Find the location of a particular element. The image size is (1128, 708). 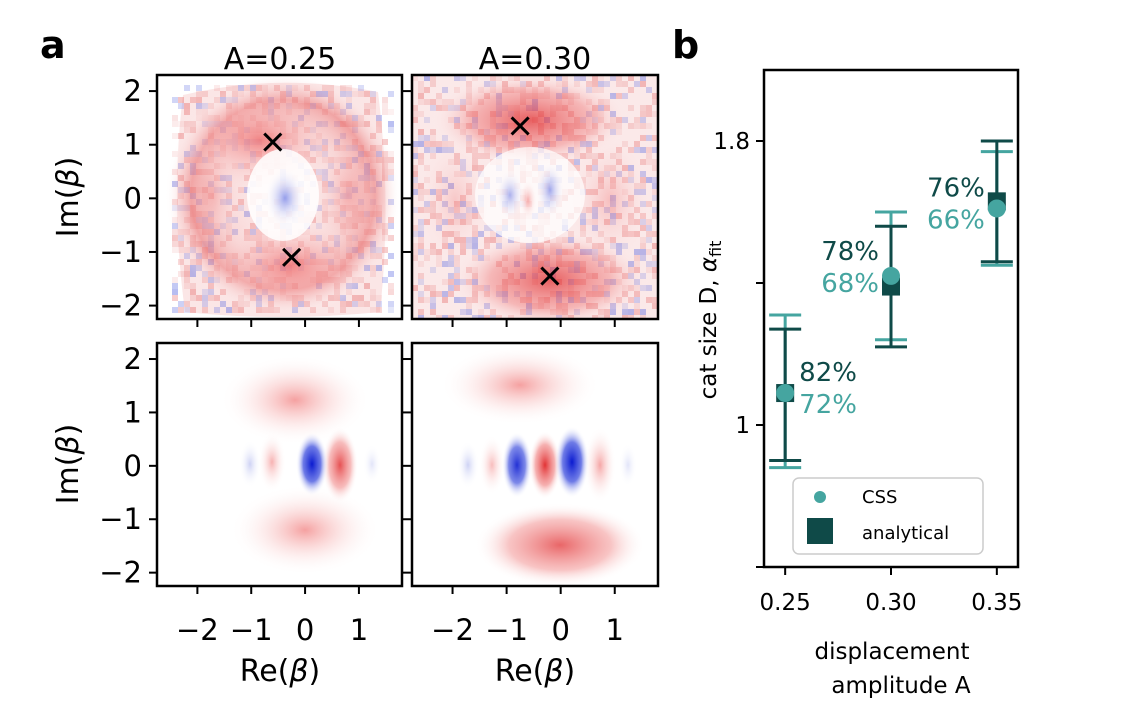

xlabel-b-line2: amplitude A is located at coordinates (901, 686).